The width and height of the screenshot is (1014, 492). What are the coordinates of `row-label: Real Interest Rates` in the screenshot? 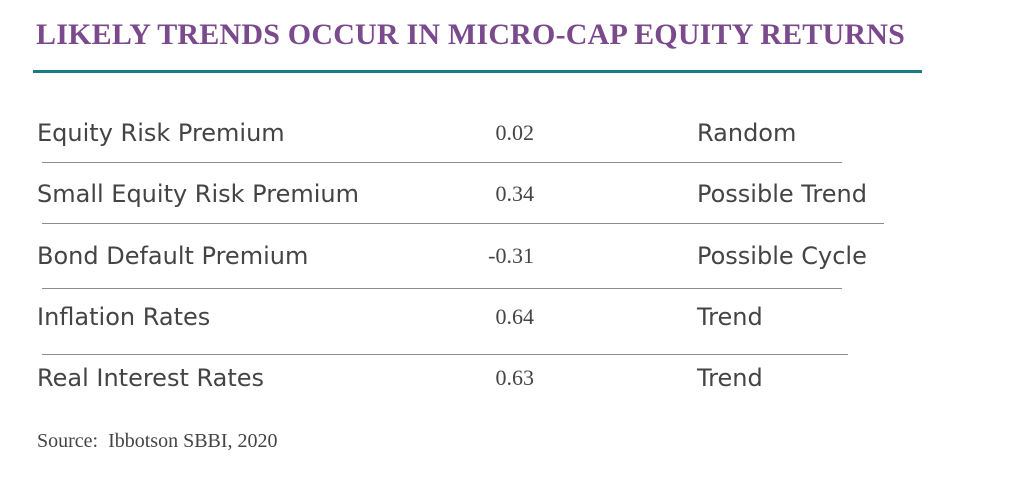 It's located at (151, 378).